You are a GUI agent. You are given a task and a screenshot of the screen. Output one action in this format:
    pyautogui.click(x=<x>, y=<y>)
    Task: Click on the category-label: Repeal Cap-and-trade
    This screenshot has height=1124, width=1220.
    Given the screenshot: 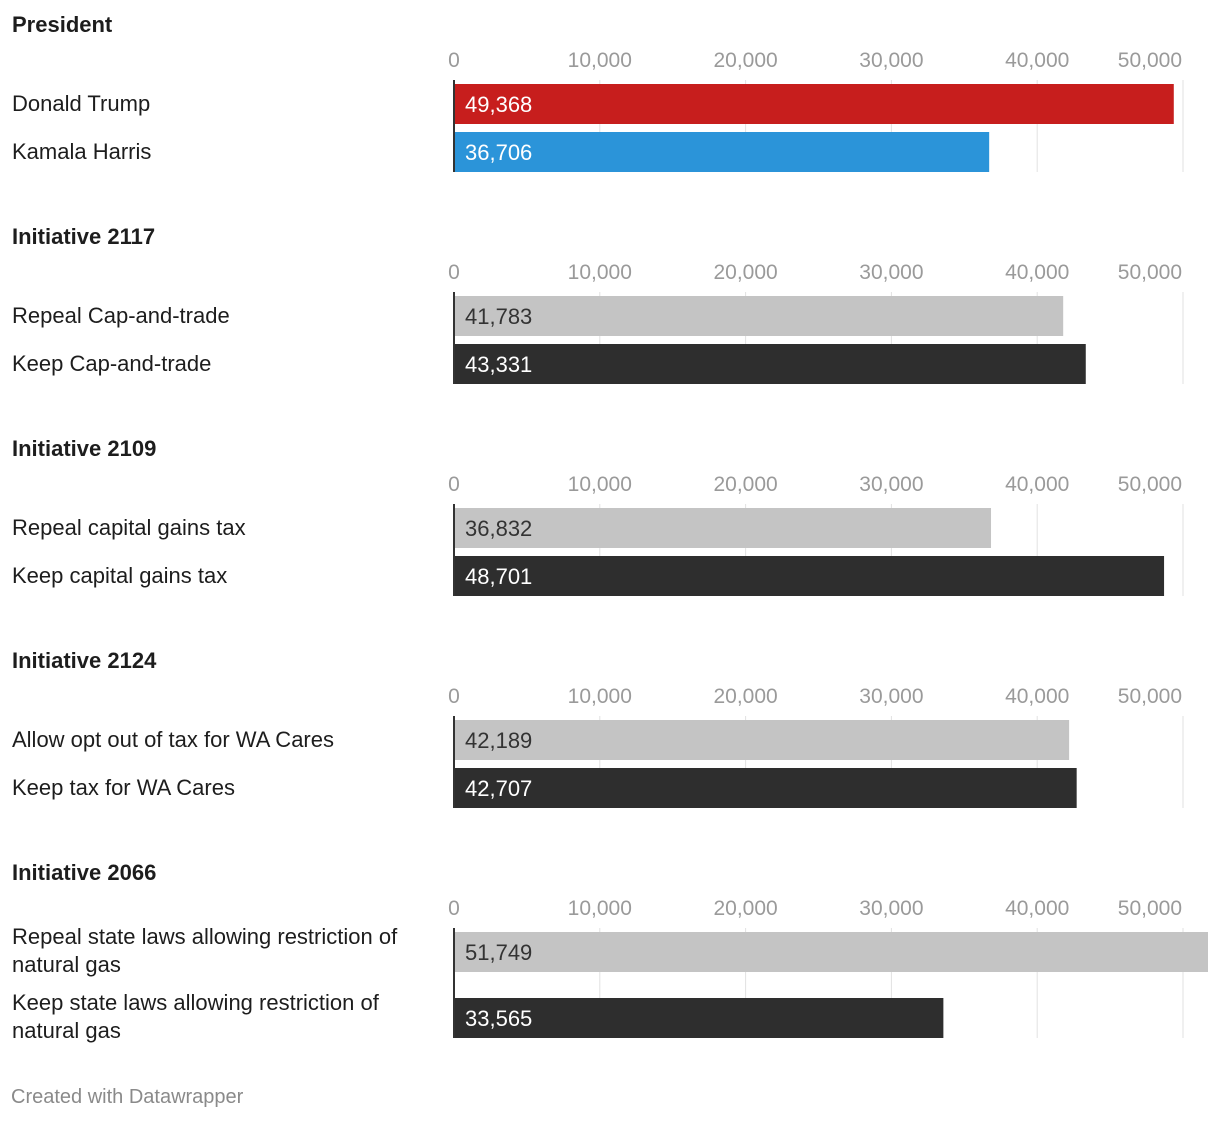 What is the action you would take?
    pyautogui.click(x=121, y=315)
    